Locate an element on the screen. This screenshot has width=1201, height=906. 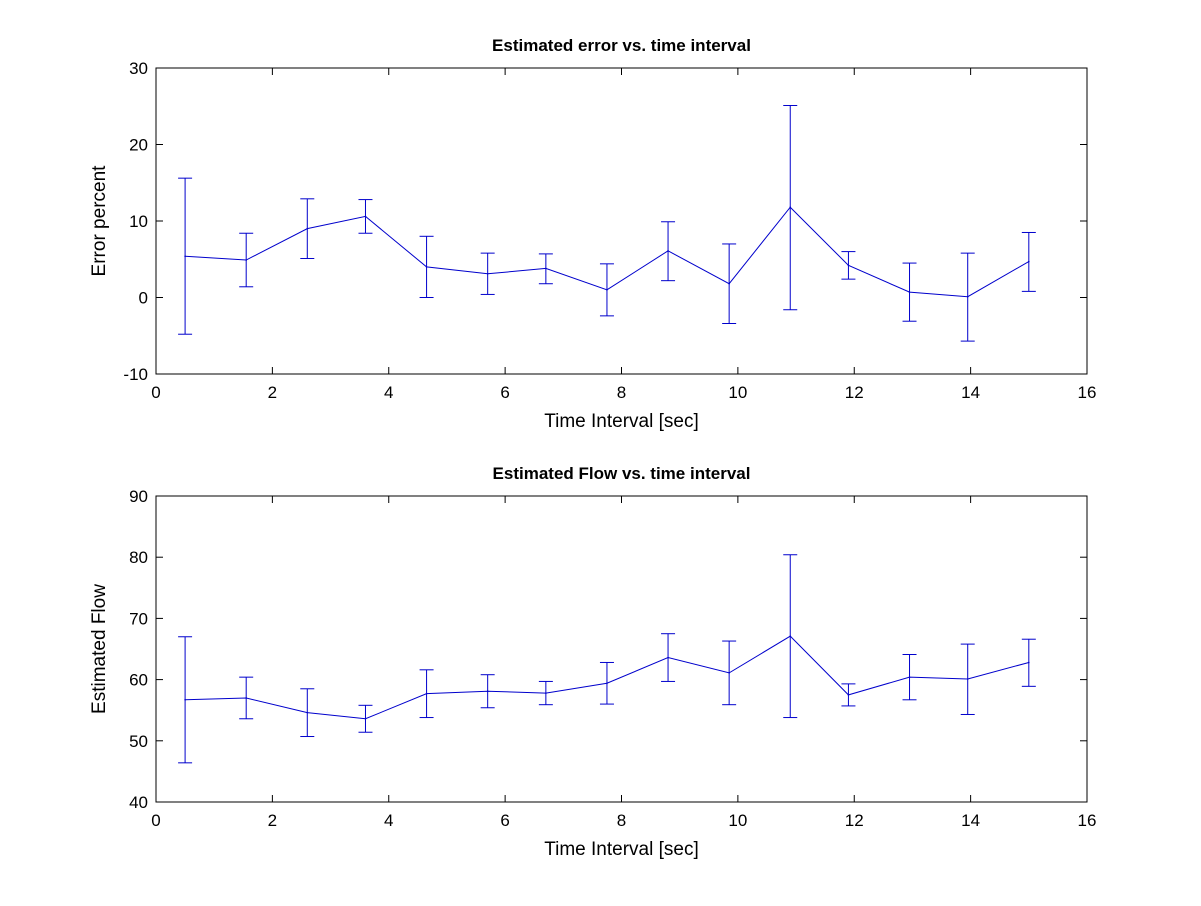
chart-1-x-tick-label: 4 is located at coordinates (388, 392).